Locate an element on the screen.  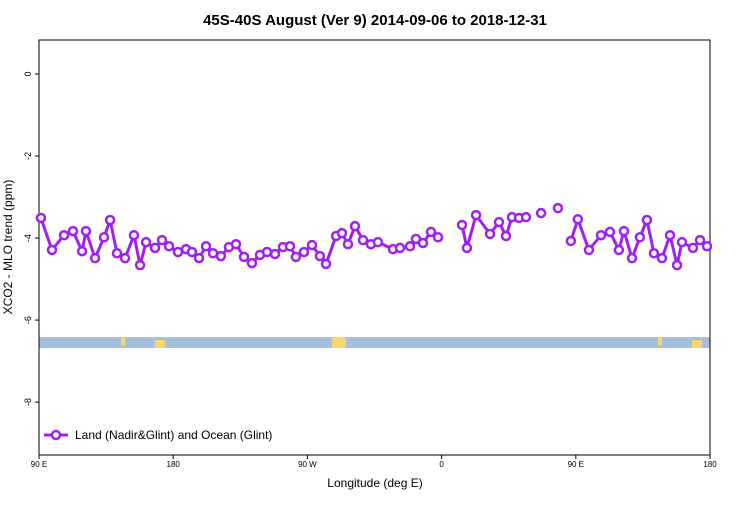
y-tick-label: -2 is located at coordinates (28, 156).